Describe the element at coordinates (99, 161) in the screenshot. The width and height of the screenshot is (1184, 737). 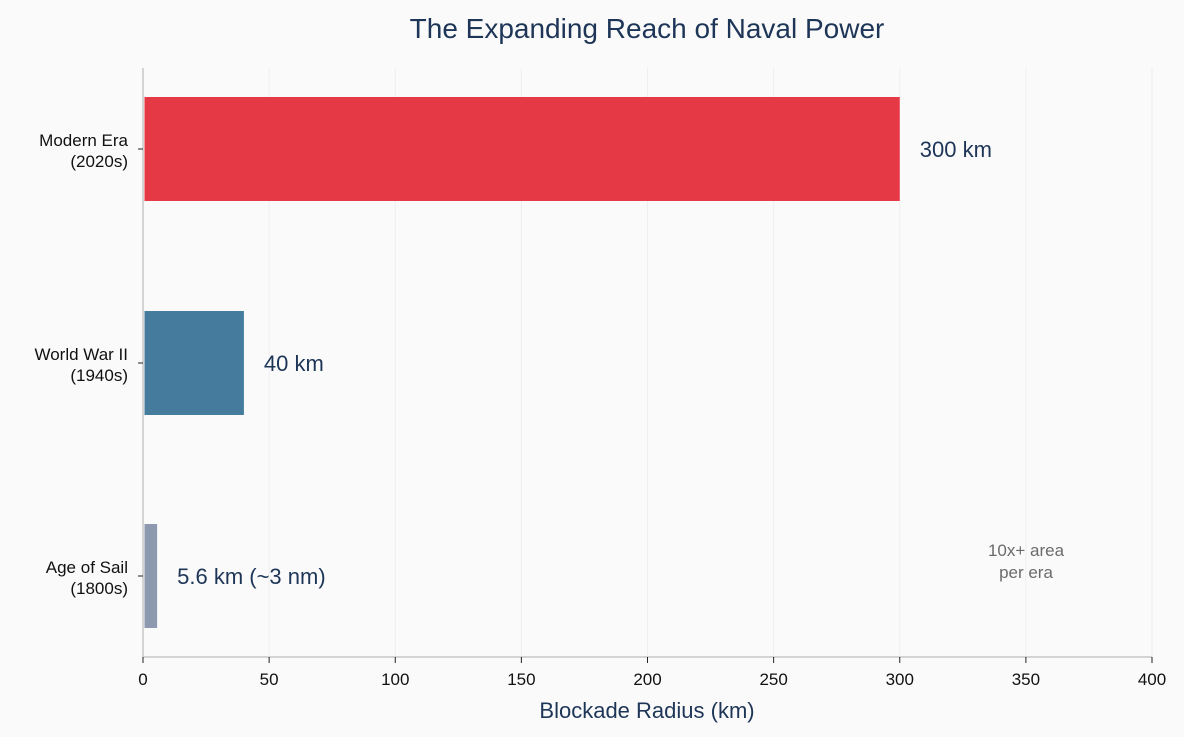
I see `category-label-0-line2: (2020s)` at that location.